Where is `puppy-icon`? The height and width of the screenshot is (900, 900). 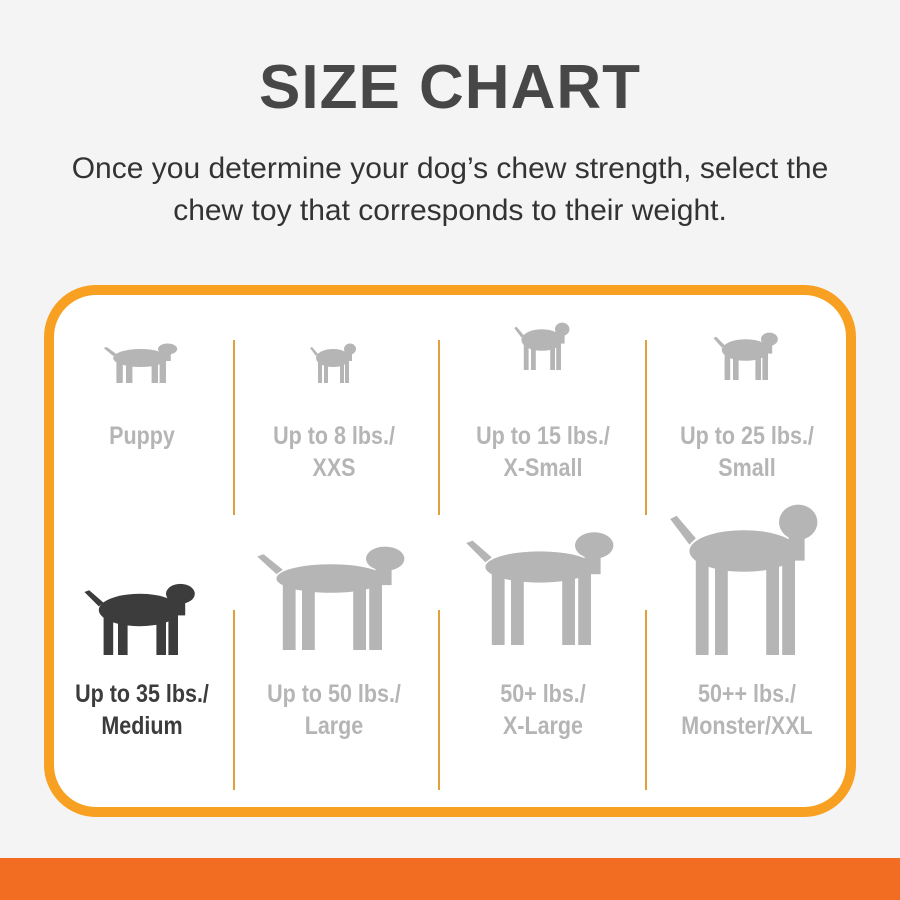 puppy-icon is located at coordinates (142, 358).